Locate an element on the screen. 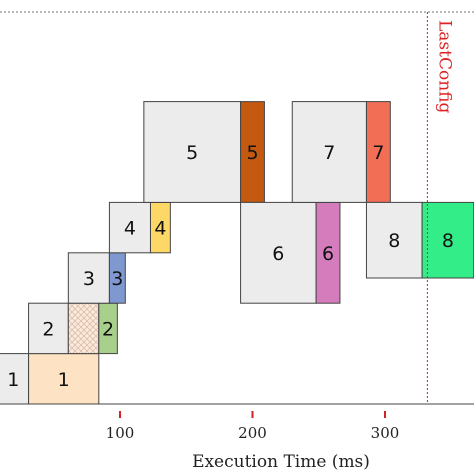 The height and width of the screenshot is (474, 474). block-label-5-10: 5 is located at coordinates (252, 153).